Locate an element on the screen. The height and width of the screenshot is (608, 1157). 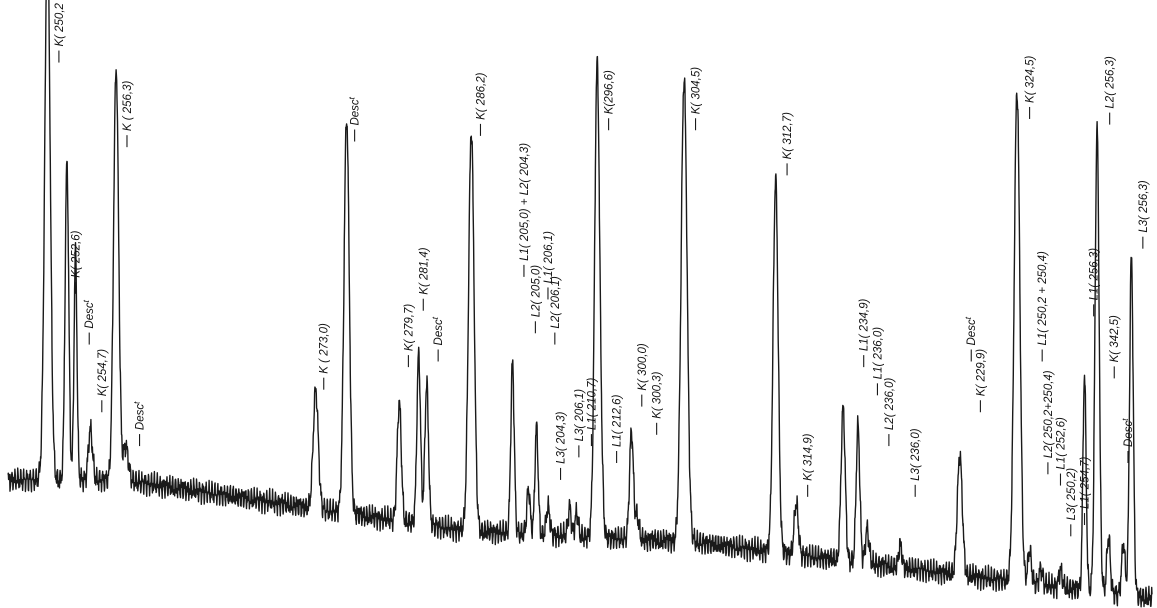
peak-label: L2( 206,1) is located at coordinates (556, 302).